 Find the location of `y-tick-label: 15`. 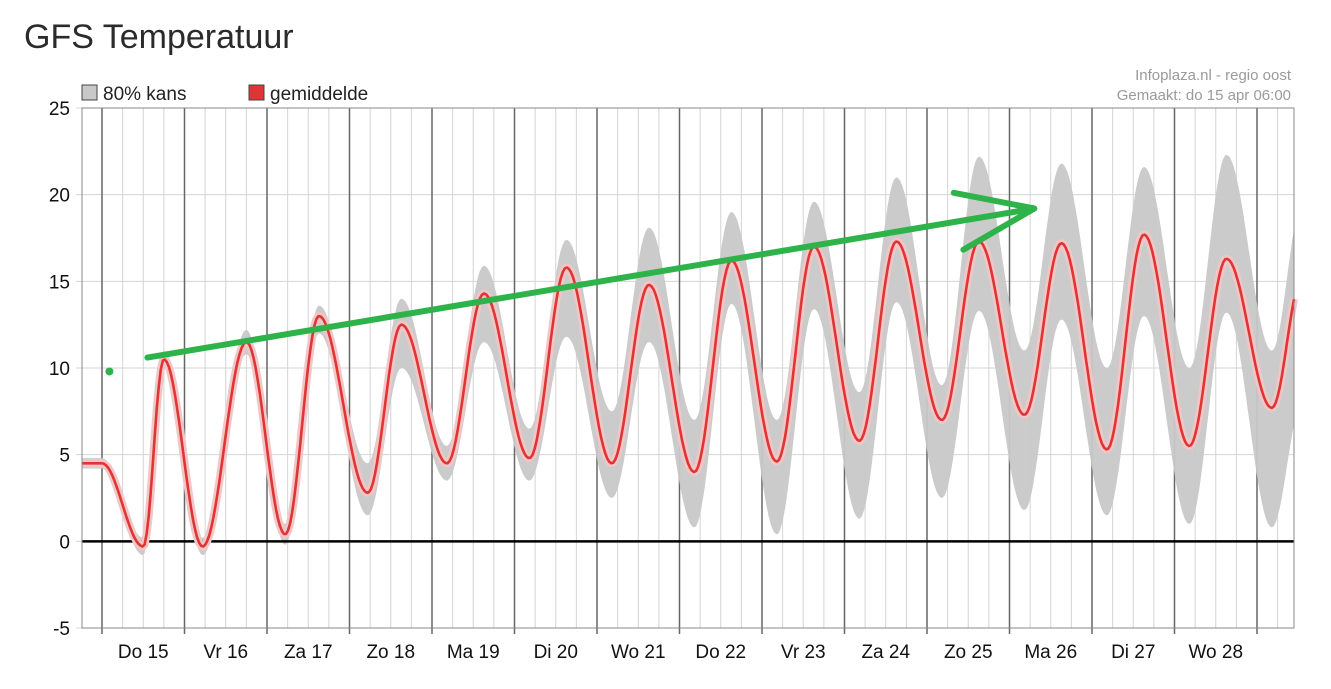

y-tick-label: 15 is located at coordinates (59, 282).